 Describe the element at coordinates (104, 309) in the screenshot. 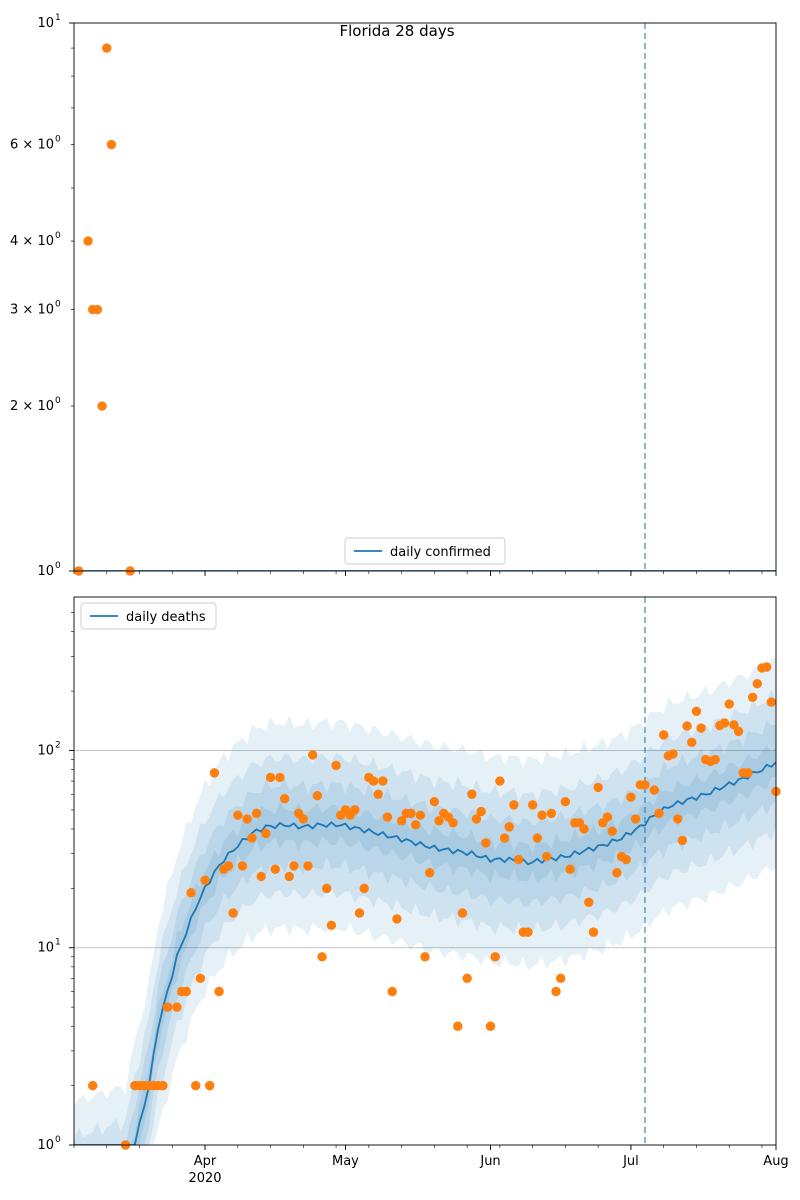

I see `data-points` at that location.